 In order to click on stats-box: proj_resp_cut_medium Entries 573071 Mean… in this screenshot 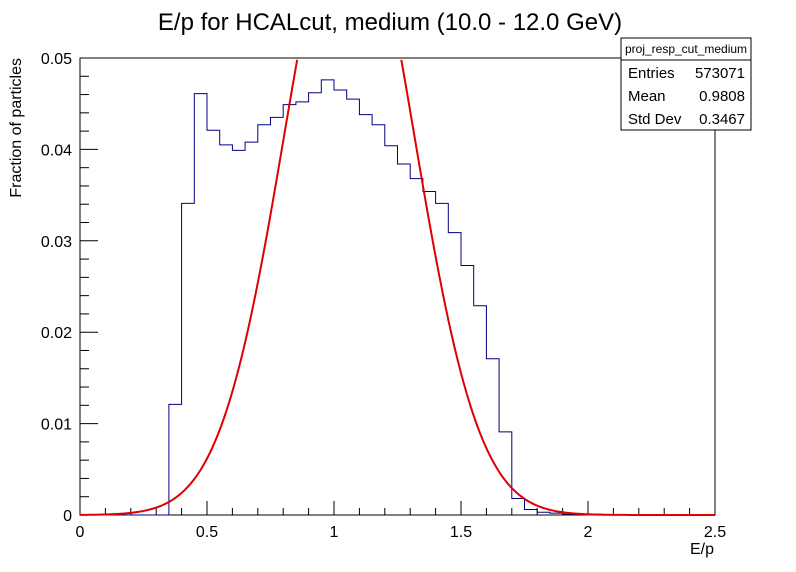, I will do `click(686, 84)`.